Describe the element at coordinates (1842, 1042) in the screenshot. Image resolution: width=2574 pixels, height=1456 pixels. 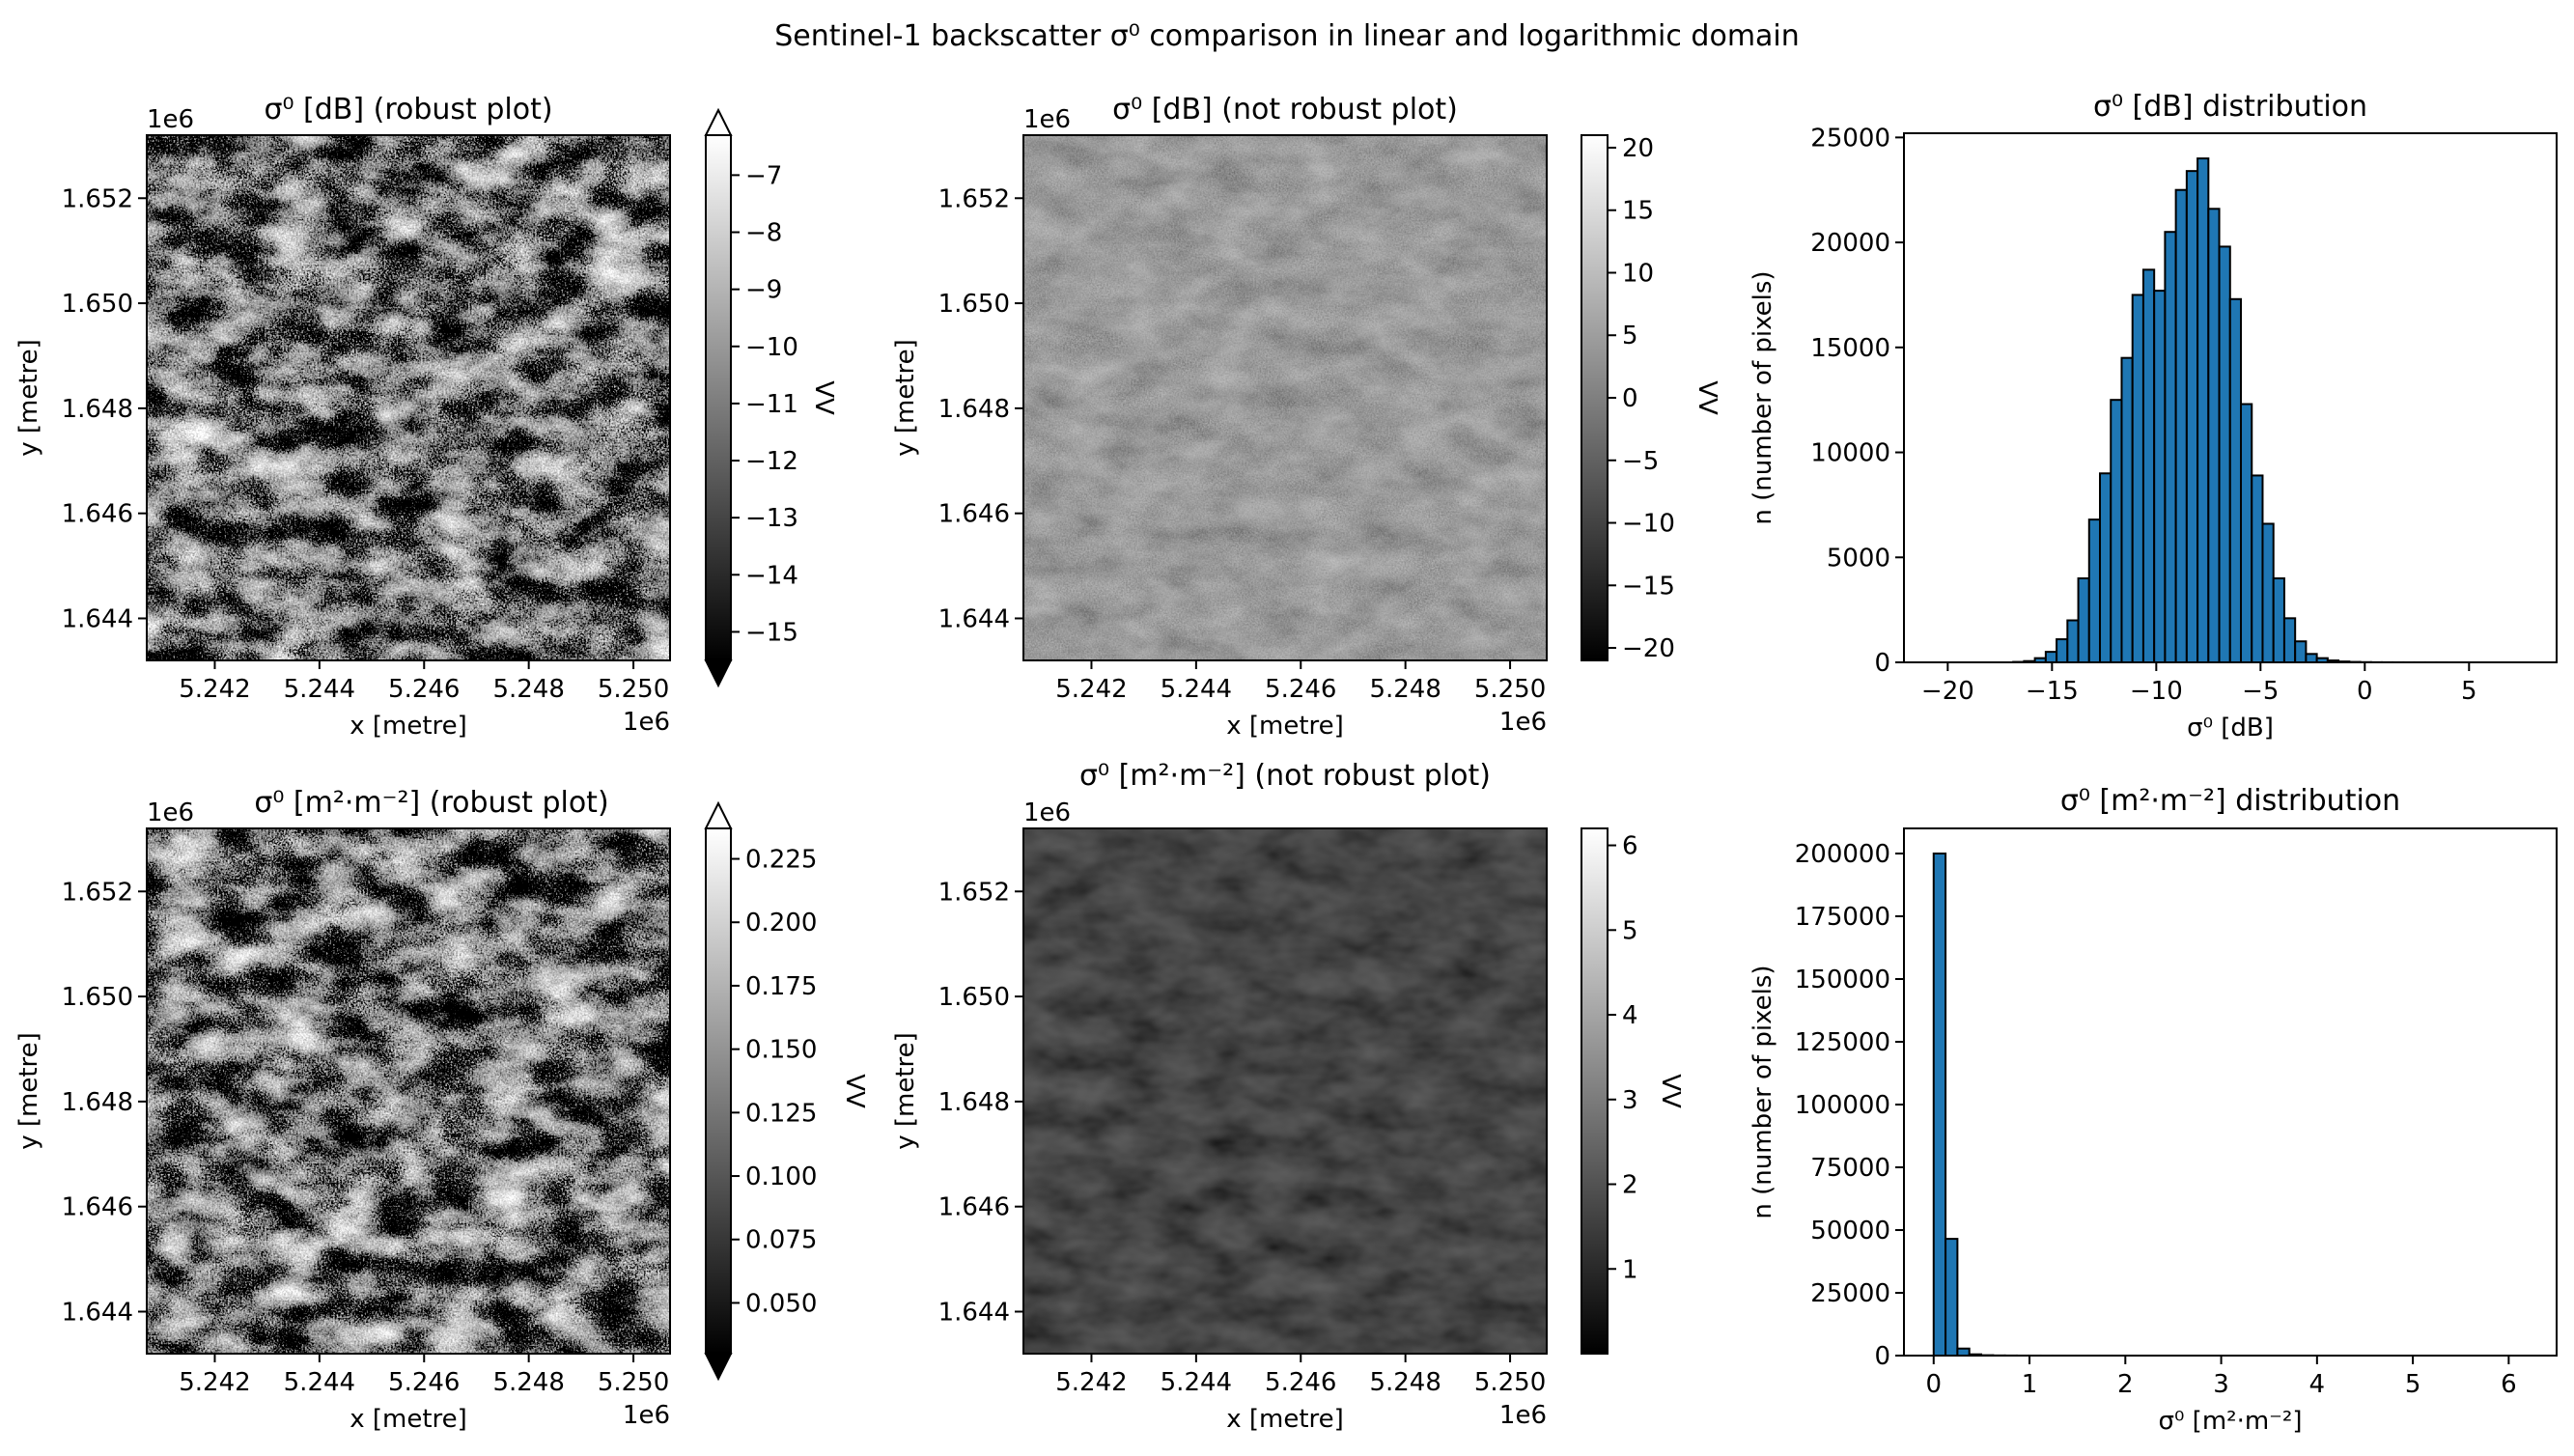
I see `y-tick-label: 125000` at that location.